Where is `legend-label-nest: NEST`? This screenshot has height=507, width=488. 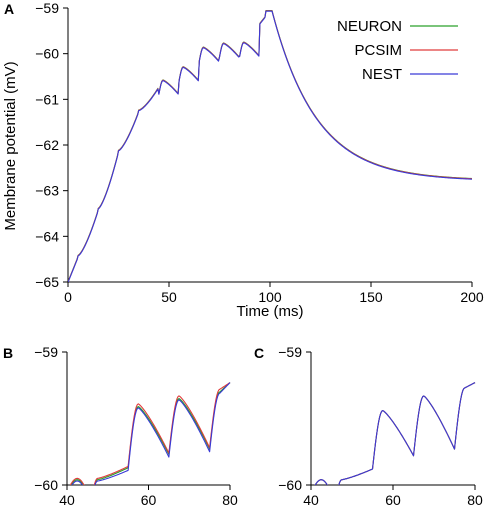
legend-label-nest: NEST is located at coordinates (382, 74).